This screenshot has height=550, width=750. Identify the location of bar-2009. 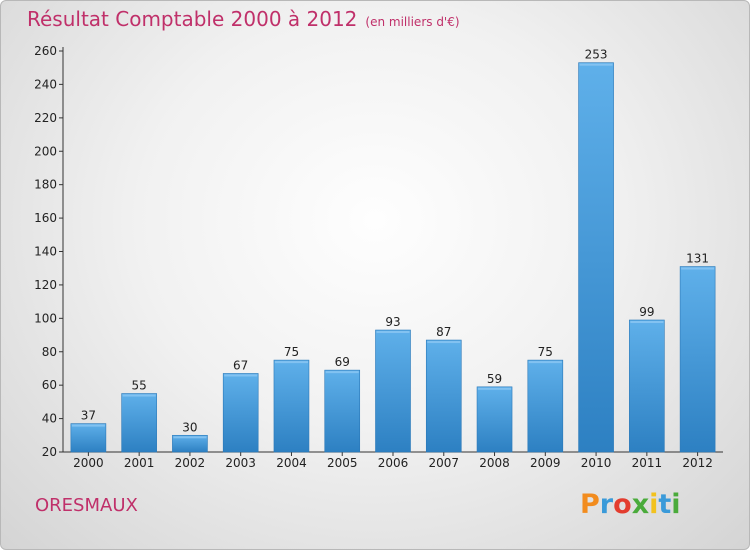
(545, 406).